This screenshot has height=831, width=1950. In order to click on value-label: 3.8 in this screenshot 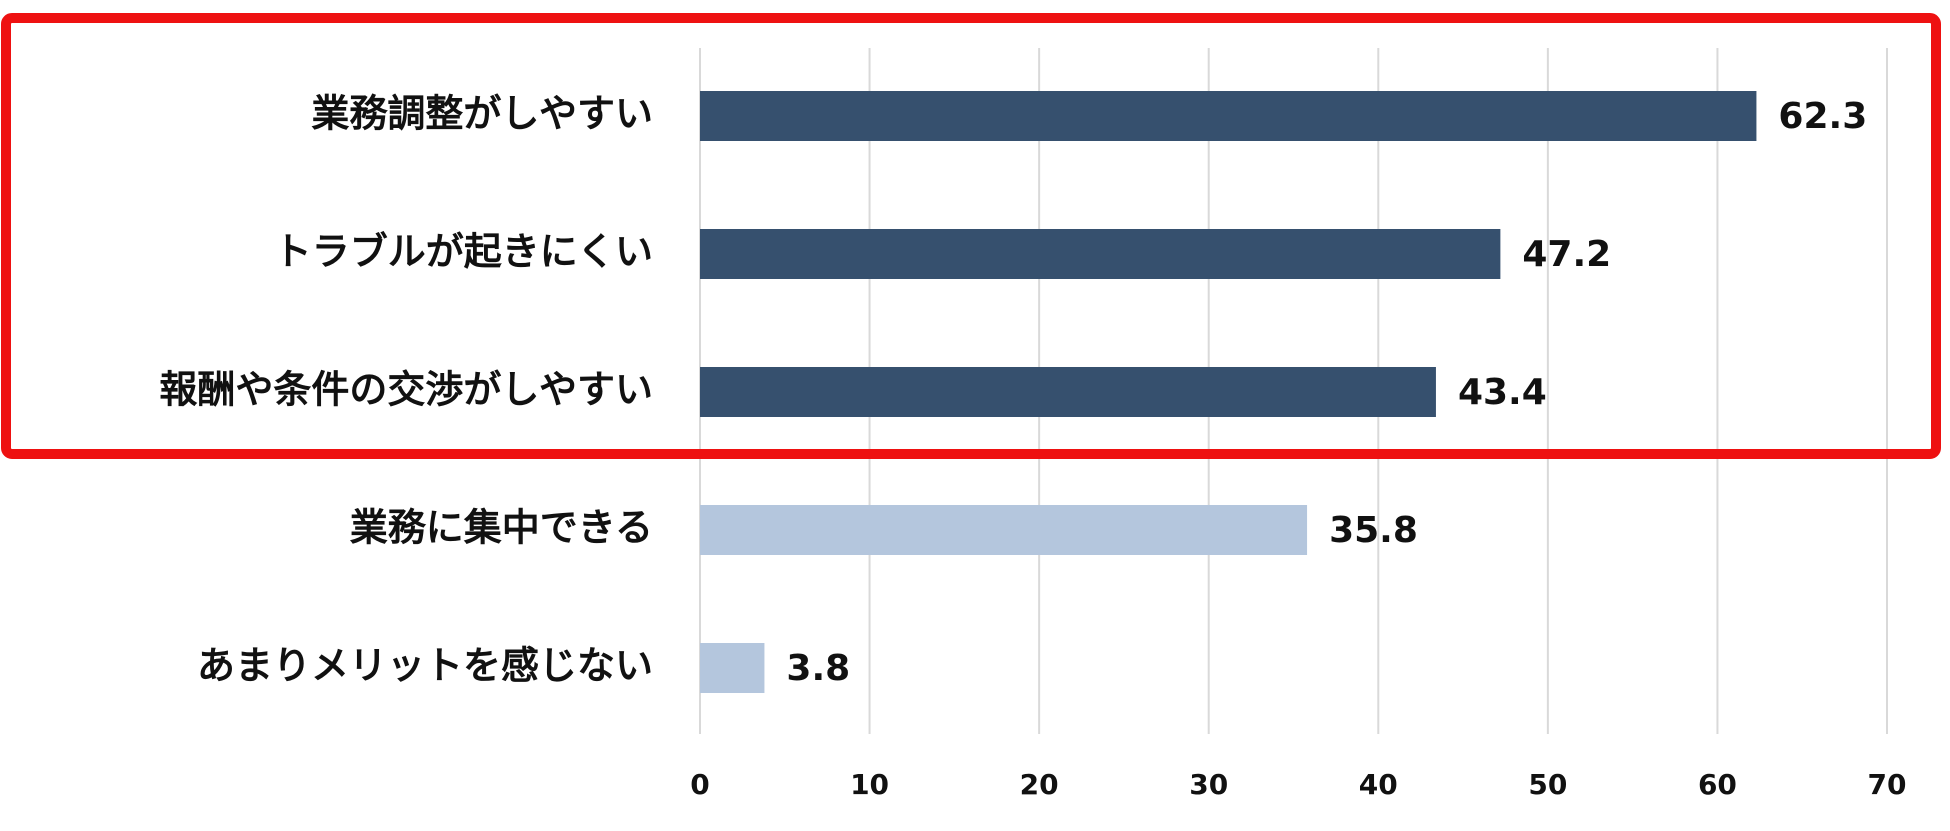, I will do `click(818, 668)`.